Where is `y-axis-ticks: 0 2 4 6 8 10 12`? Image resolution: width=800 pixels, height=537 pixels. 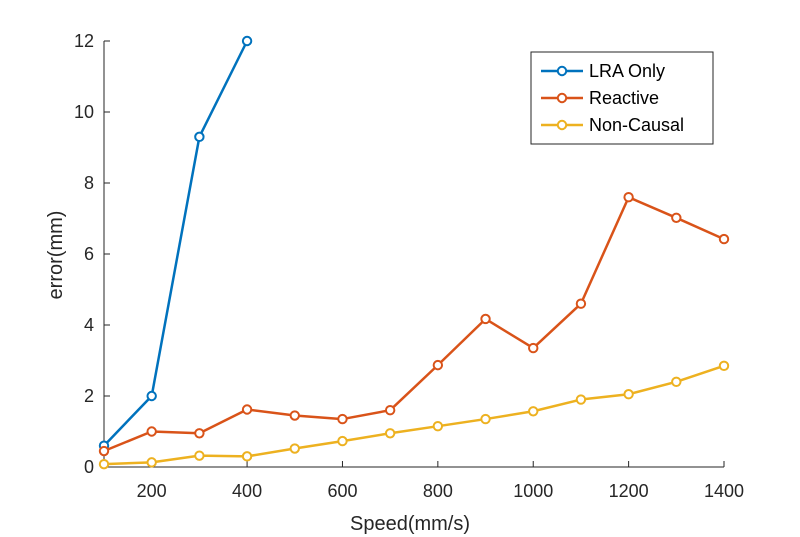 y-axis-ticks: 0 2 4 6 8 10 12 is located at coordinates (92, 254).